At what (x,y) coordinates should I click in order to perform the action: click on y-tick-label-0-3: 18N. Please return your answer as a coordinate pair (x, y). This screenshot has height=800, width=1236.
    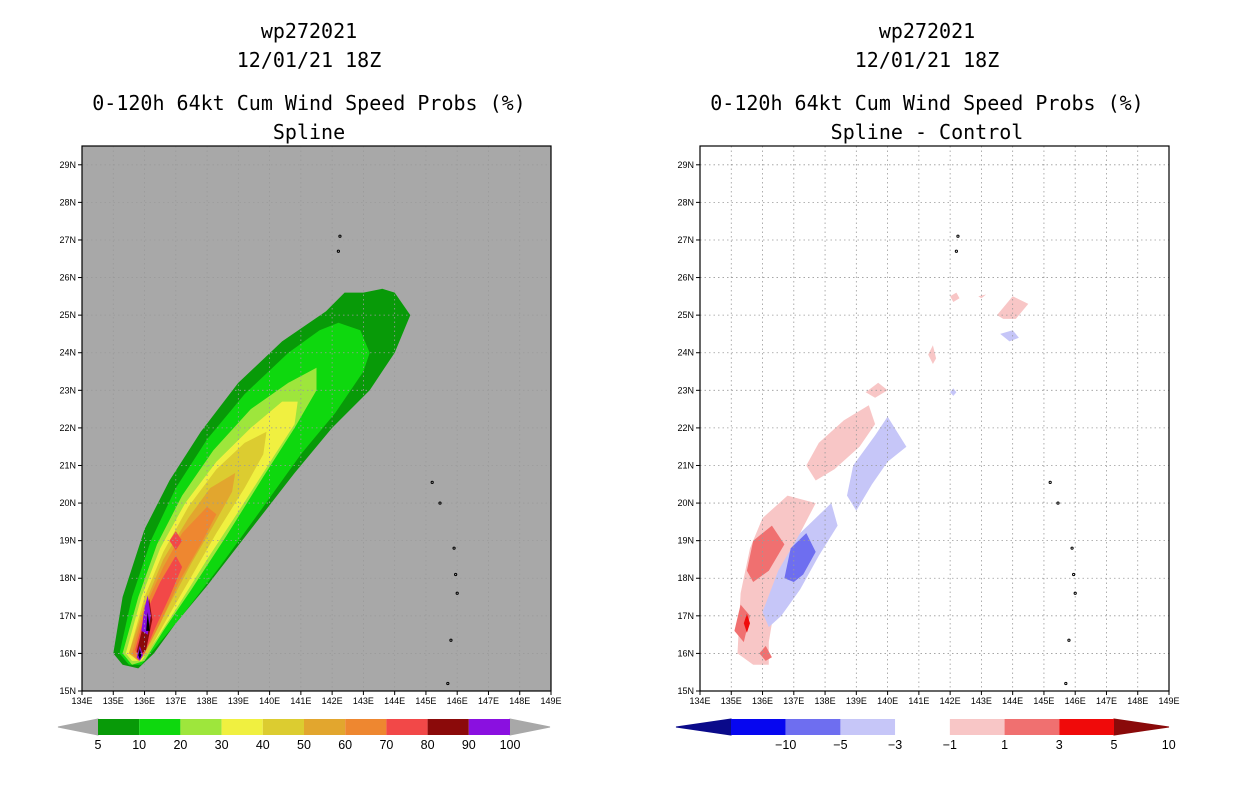
    Looking at the image, I should click on (67, 578).